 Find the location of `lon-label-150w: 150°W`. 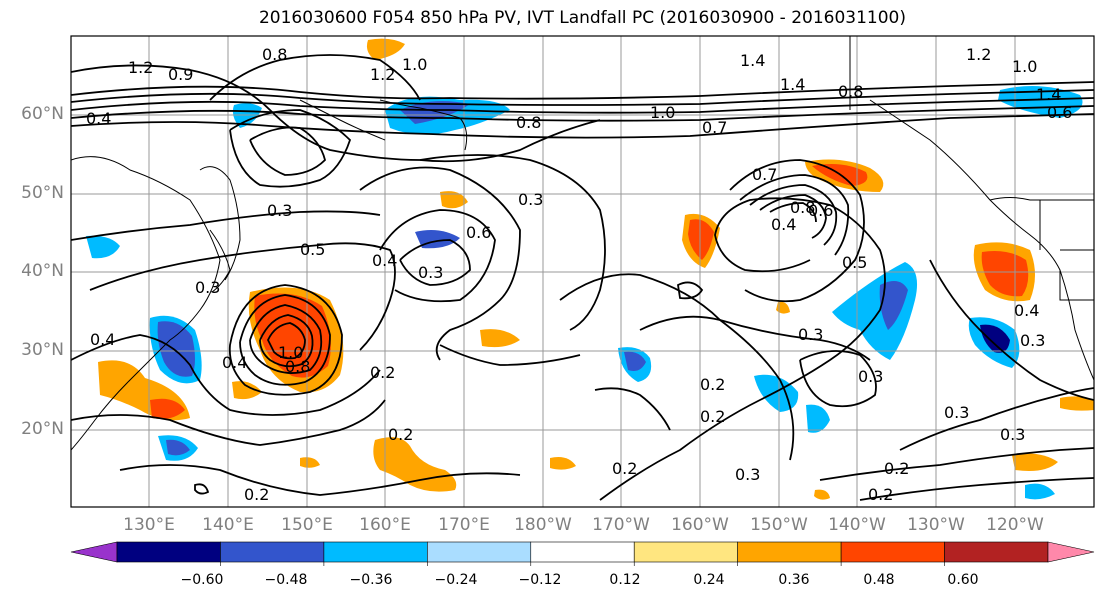

lon-label-150w: 150°W is located at coordinates (779, 525).